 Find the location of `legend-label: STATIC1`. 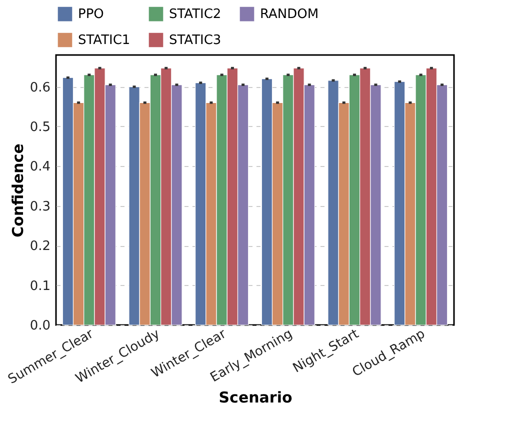

legend-label: STATIC1 is located at coordinates (104, 40).